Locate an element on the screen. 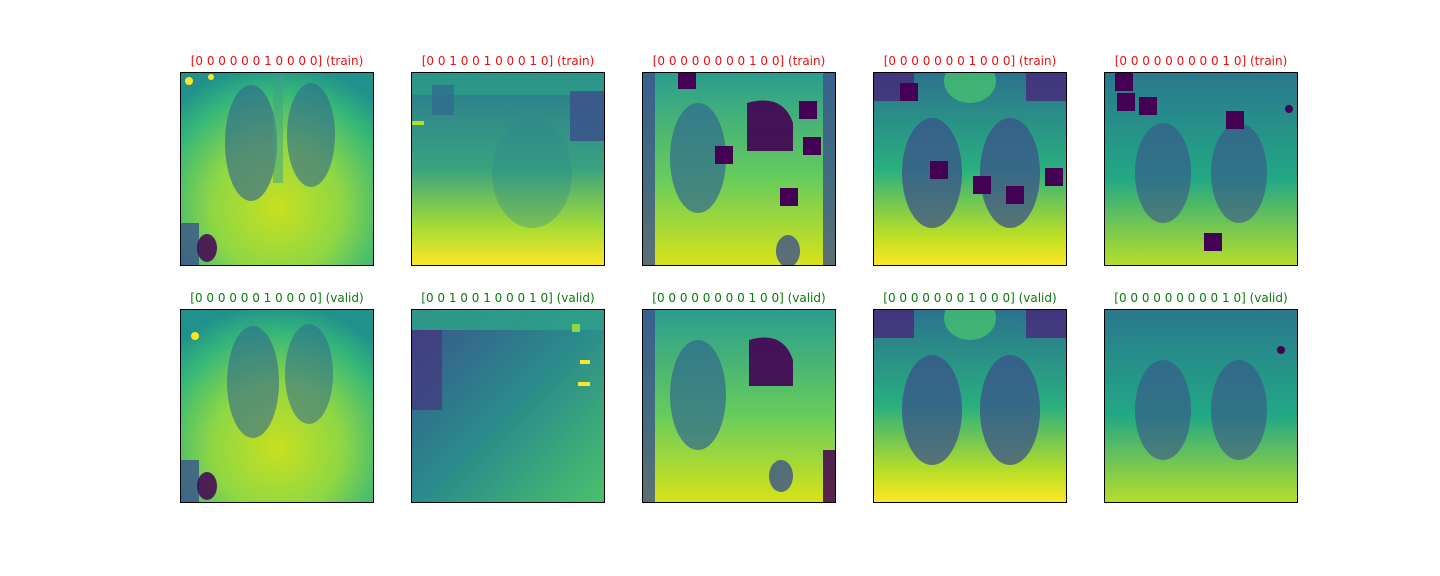 The image size is (1440, 576). panel-title: [0 0 0 0 0 0 1 0 0 0 0] (train) is located at coordinates (277, 61).